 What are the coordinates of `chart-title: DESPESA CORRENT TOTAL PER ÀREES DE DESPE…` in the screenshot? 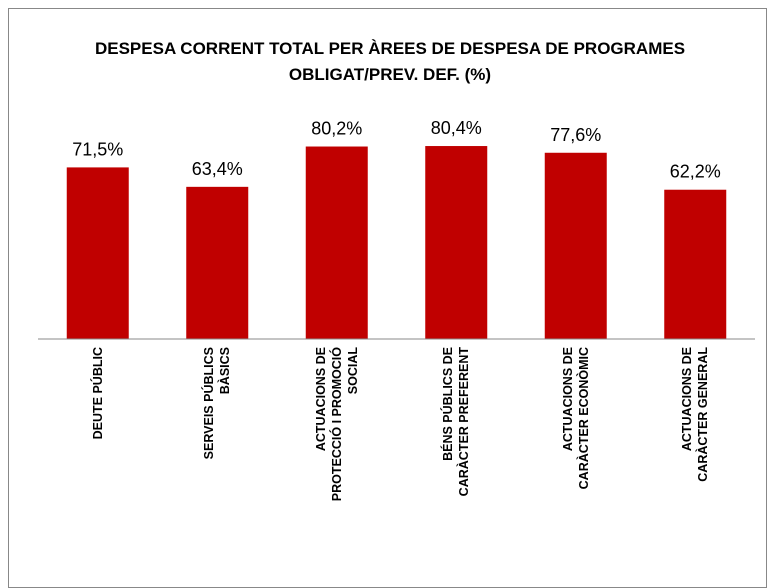 It's located at (390, 61).